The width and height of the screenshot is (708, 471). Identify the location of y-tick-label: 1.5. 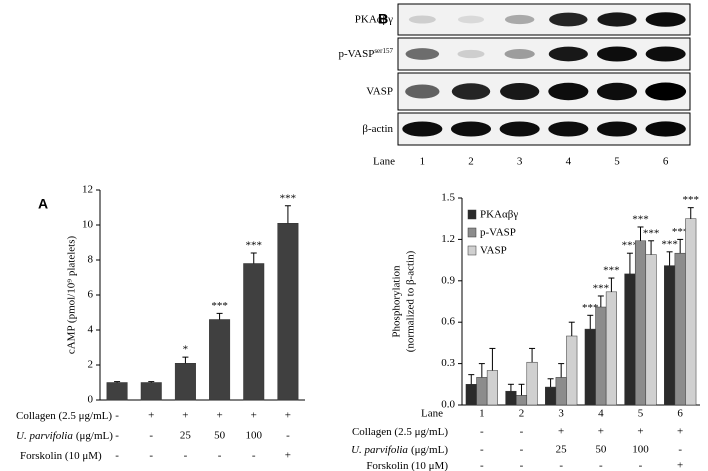
(448, 198).